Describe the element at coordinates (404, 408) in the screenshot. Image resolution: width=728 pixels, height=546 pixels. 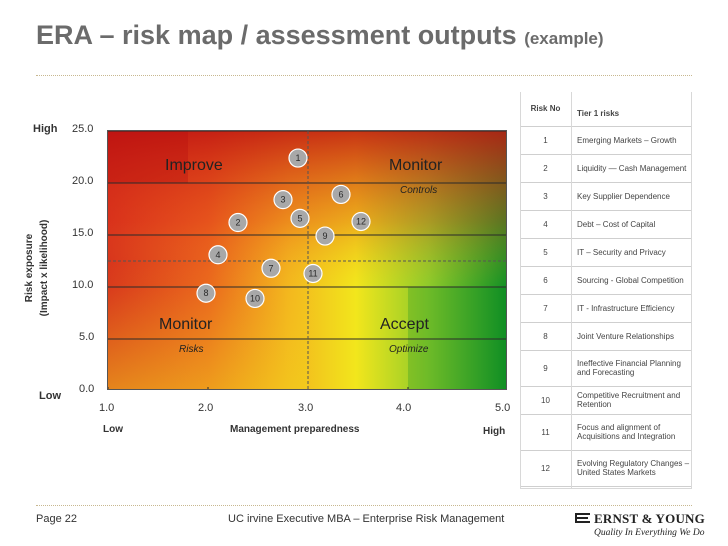
I see `x-tick: 4.0` at that location.